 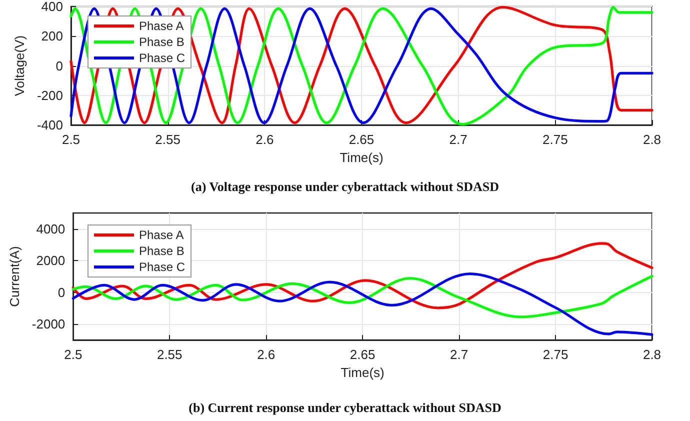 I want to click on y-tick-label: -2000, so click(x=49, y=324).